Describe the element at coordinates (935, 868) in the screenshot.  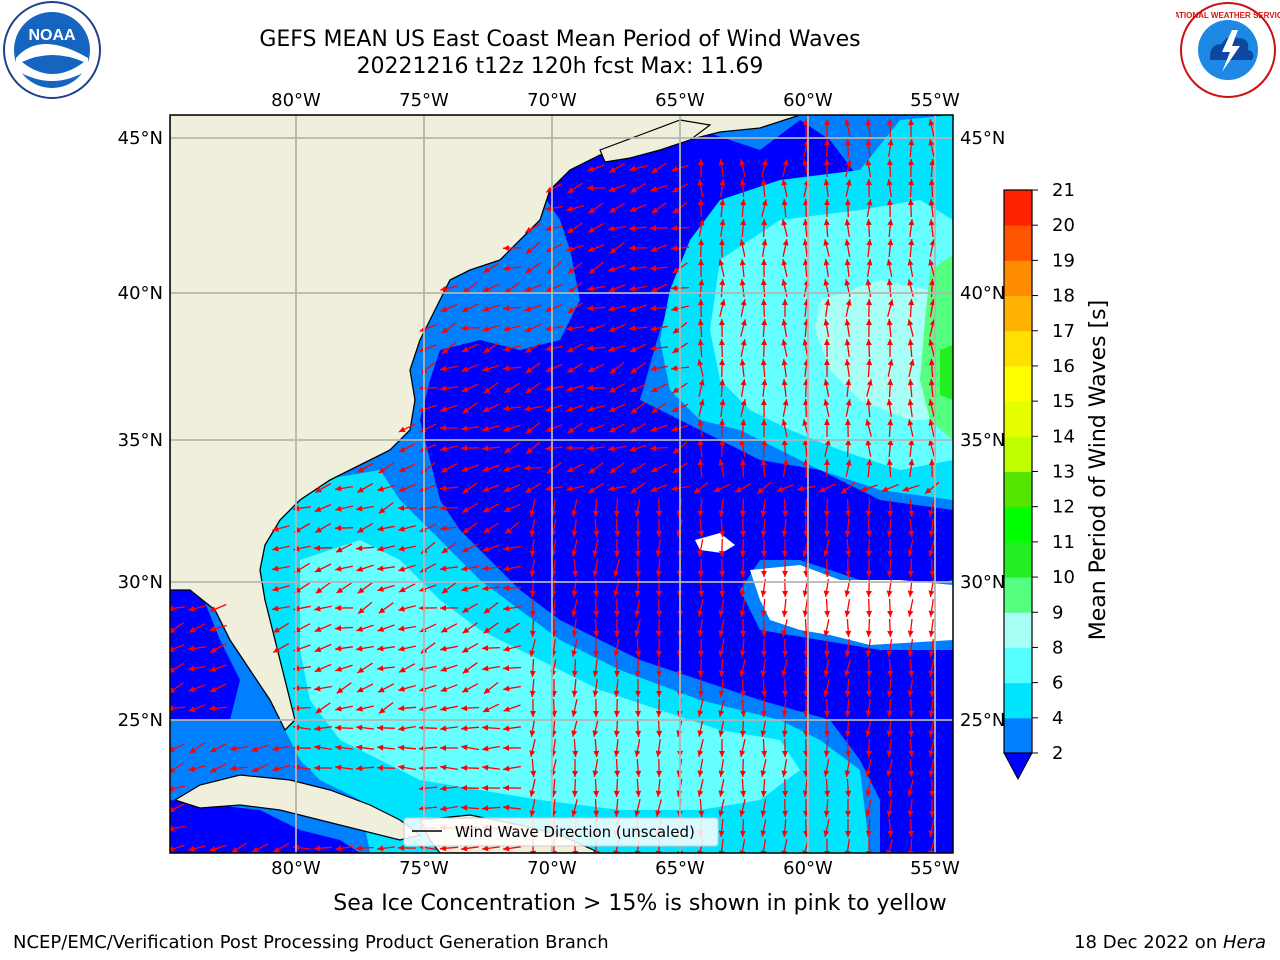
I see `lon-label-bottom-55w: 55°W` at that location.